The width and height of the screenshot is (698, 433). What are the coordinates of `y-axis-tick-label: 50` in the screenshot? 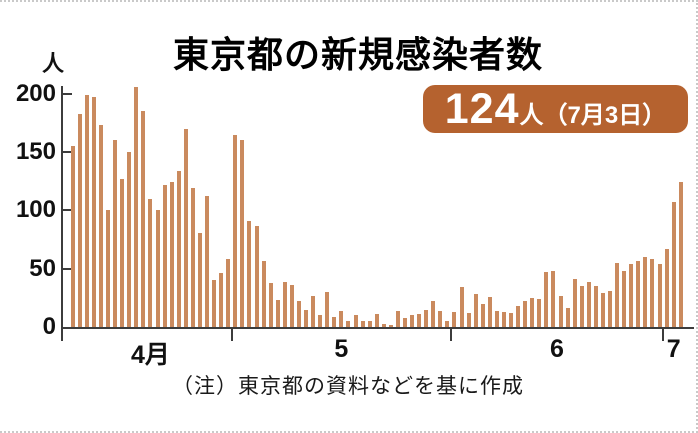 It's located at (42, 268).